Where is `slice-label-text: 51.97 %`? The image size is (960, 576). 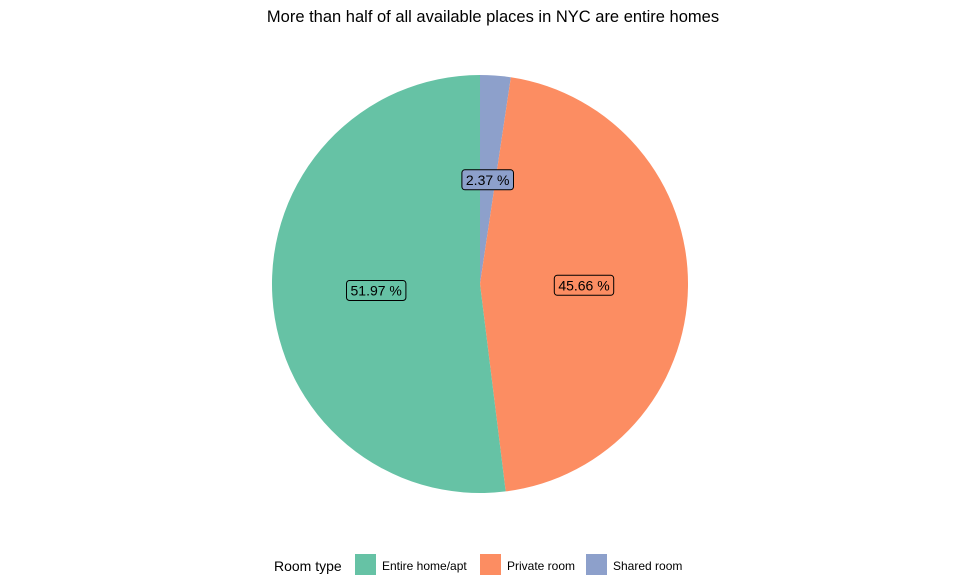 slice-label-text: 51.97 % is located at coordinates (376, 291).